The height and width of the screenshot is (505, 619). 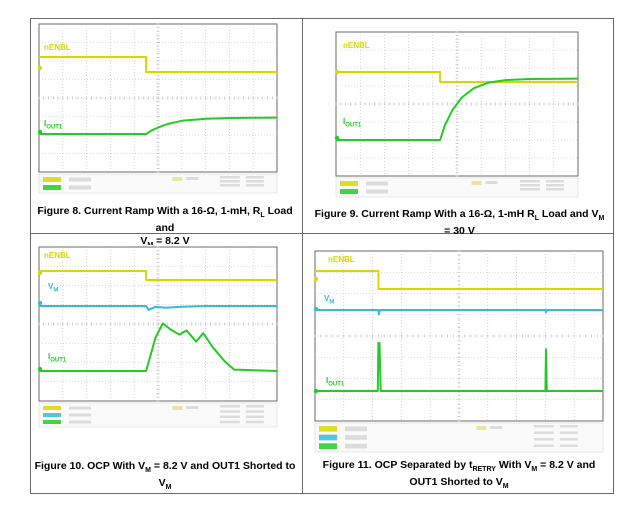 I want to click on caption-text: = 8.2 V and, so click(x=566, y=465).